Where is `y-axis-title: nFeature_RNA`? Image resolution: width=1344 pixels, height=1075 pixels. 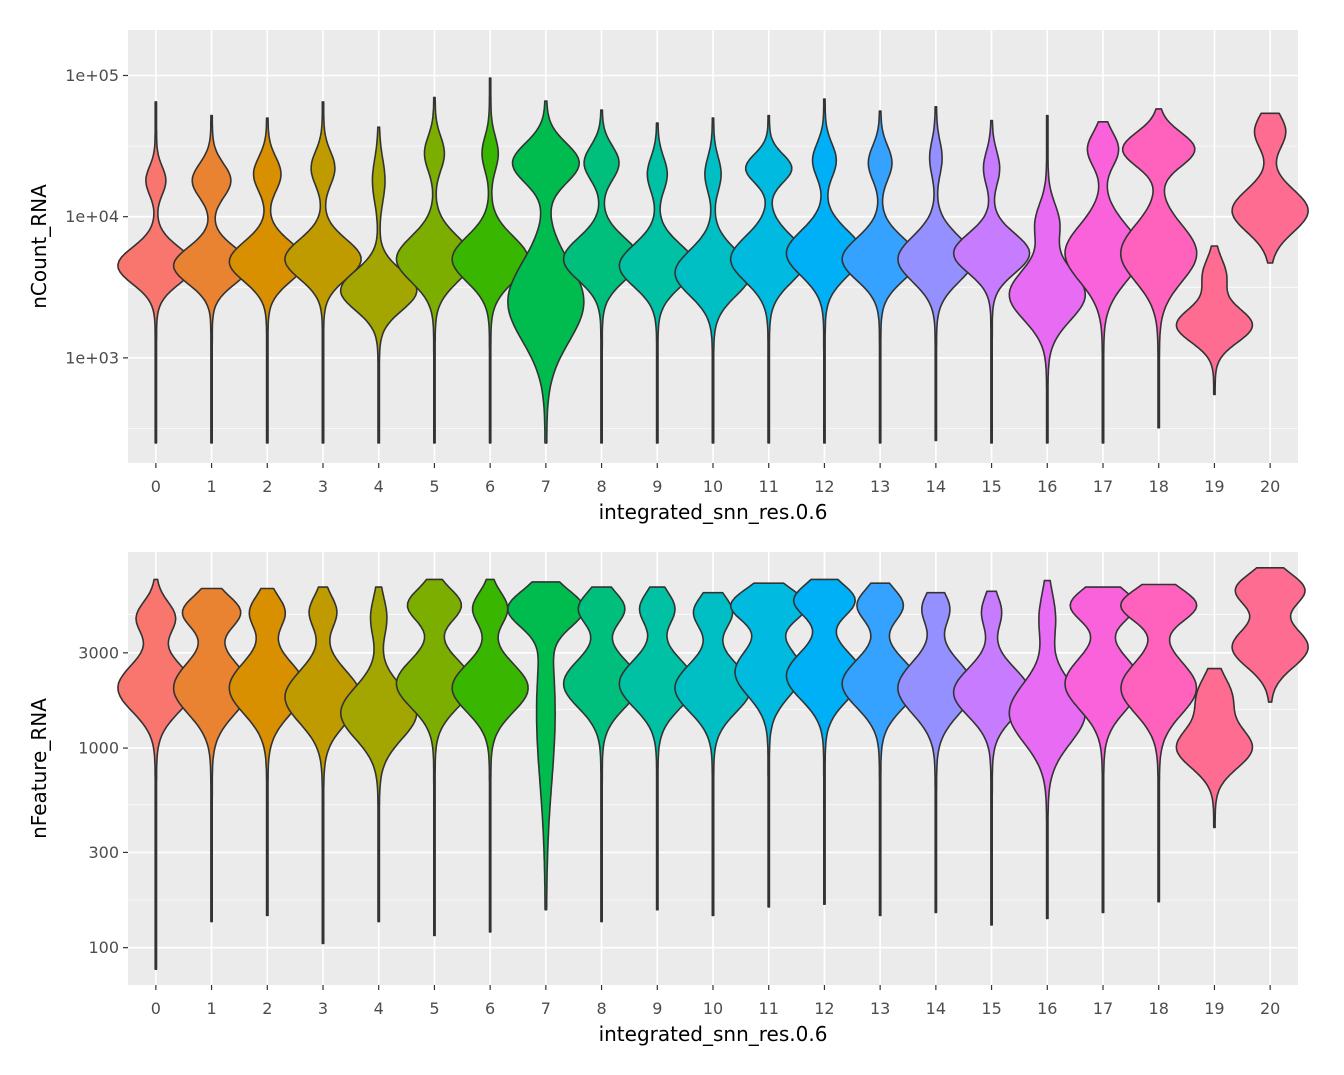 y-axis-title: nFeature_RNA is located at coordinates (39, 768).